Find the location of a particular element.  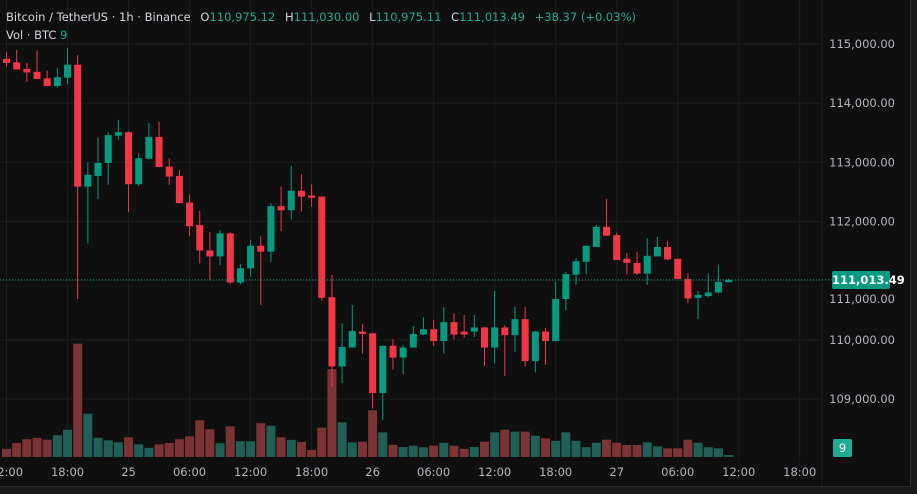

high-value: 111,030.00 is located at coordinates (326, 17).